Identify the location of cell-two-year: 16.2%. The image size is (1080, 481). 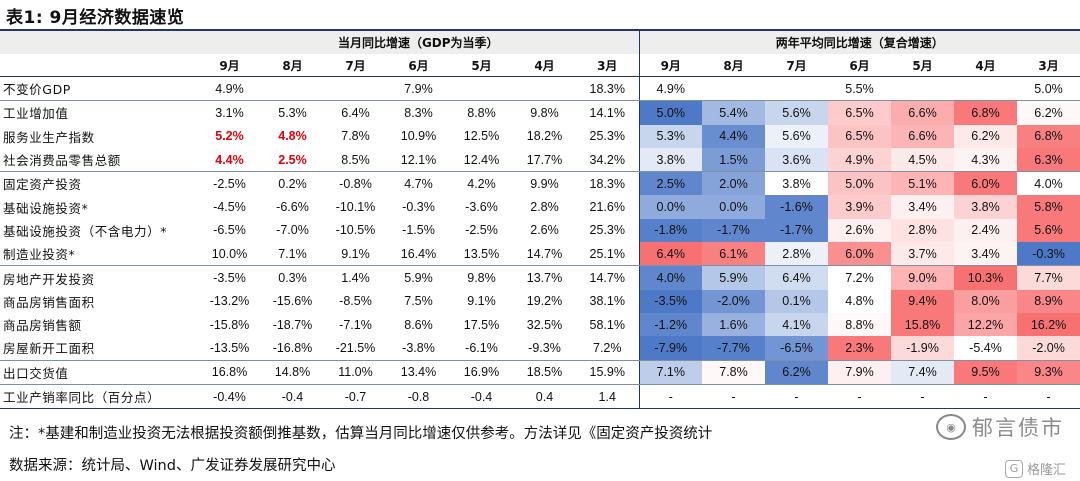
(1048, 324).